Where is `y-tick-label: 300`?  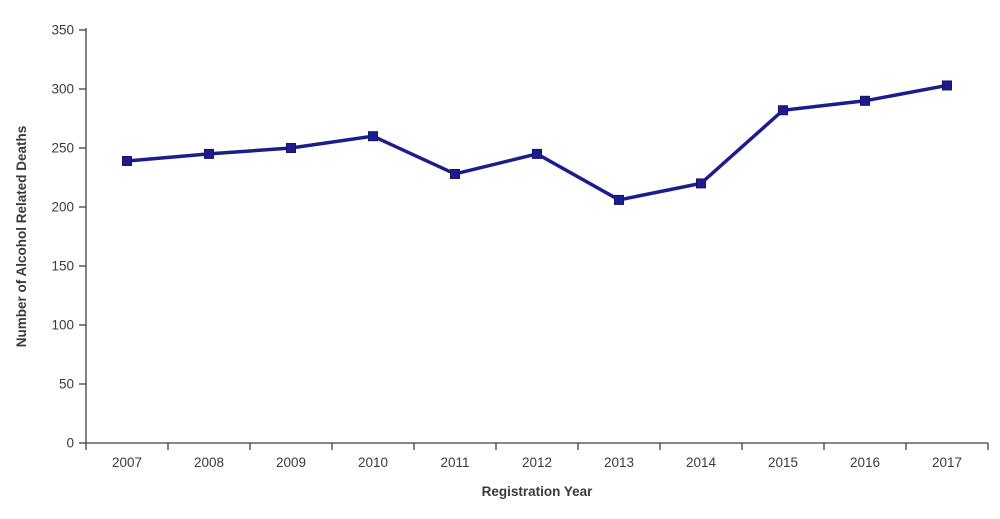 y-tick-label: 300 is located at coordinates (62, 89).